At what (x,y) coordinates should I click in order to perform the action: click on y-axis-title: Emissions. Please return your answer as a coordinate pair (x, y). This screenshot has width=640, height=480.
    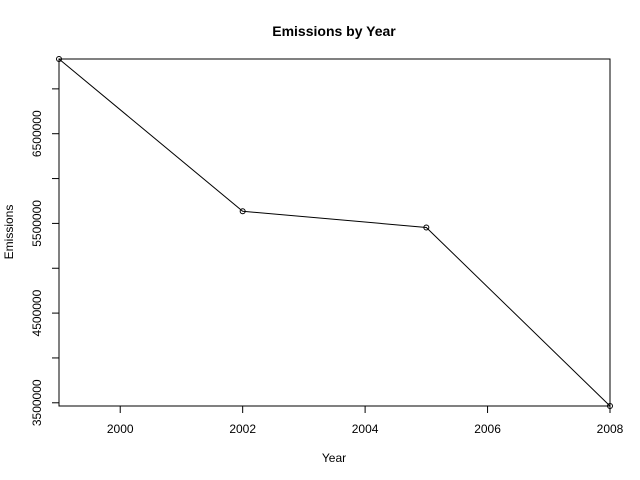
    Looking at the image, I should click on (9, 232).